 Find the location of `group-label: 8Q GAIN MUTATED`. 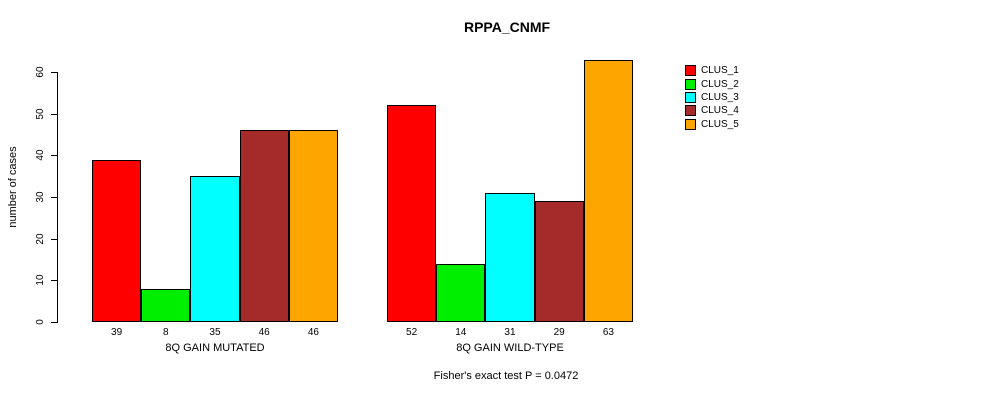

group-label: 8Q GAIN MUTATED is located at coordinates (215, 348).